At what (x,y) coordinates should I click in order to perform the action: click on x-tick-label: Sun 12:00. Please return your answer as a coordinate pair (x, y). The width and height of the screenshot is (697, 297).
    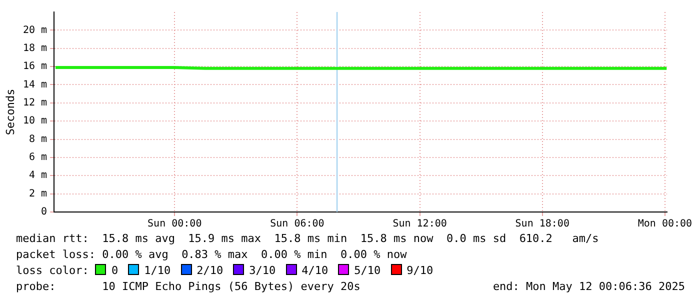
    Looking at the image, I should click on (419, 224).